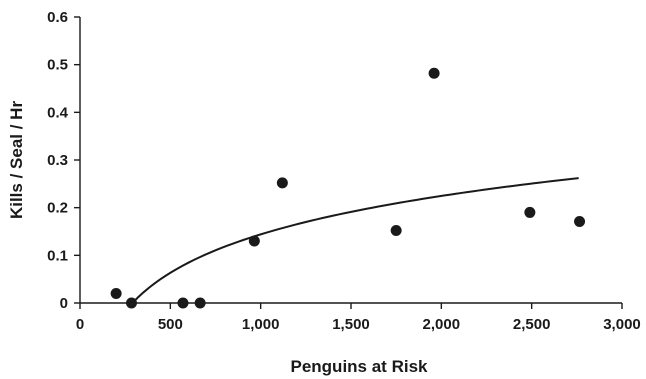  What do you see at coordinates (442, 324) in the screenshot?
I see `x-tick-label: 2,000` at bounding box center [442, 324].